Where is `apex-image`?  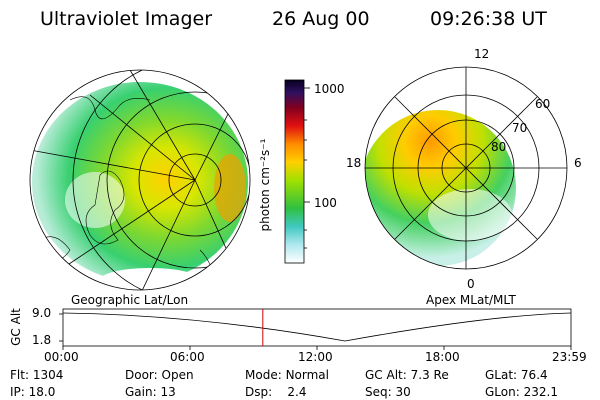
apex-image is located at coordinates (440, 188).